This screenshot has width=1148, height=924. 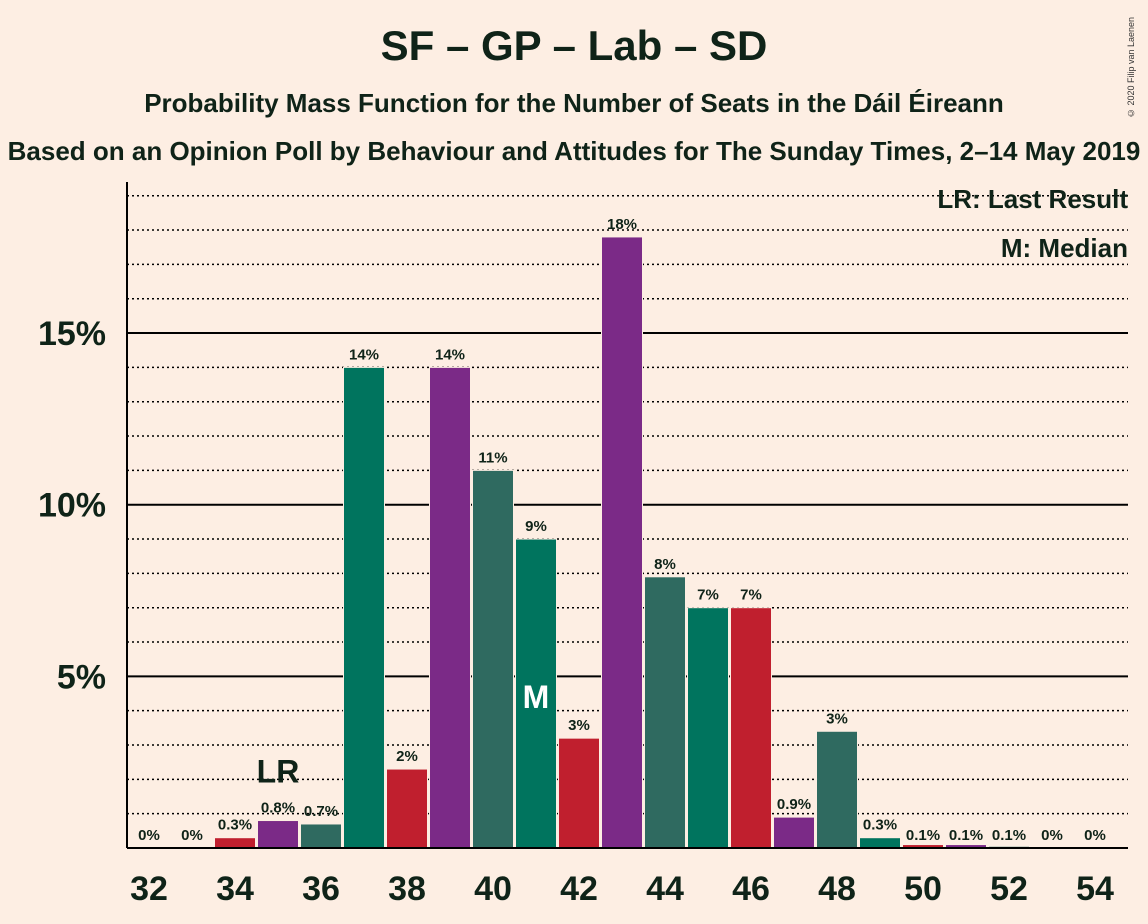 I want to click on x-tick-label: 32, so click(x=149, y=889).